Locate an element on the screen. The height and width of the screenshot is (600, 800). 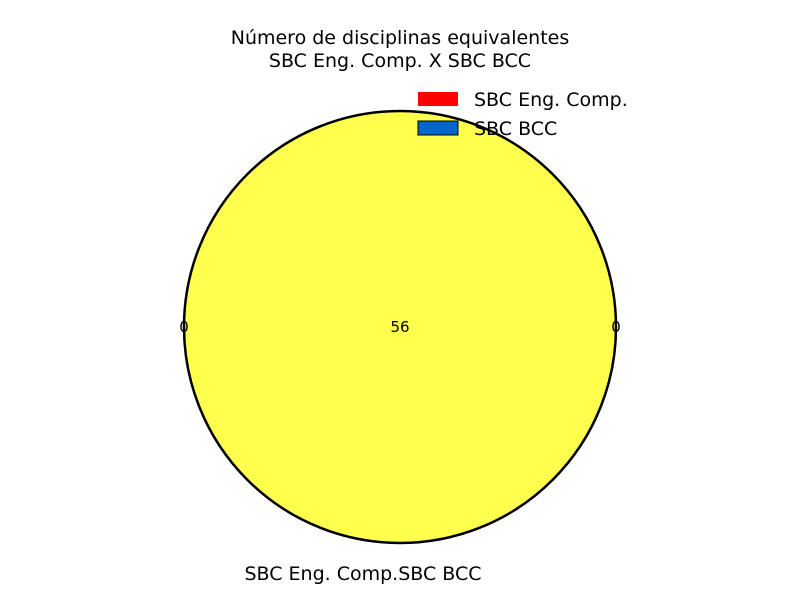
set-label-second: SBC BCC is located at coordinates (439, 574).